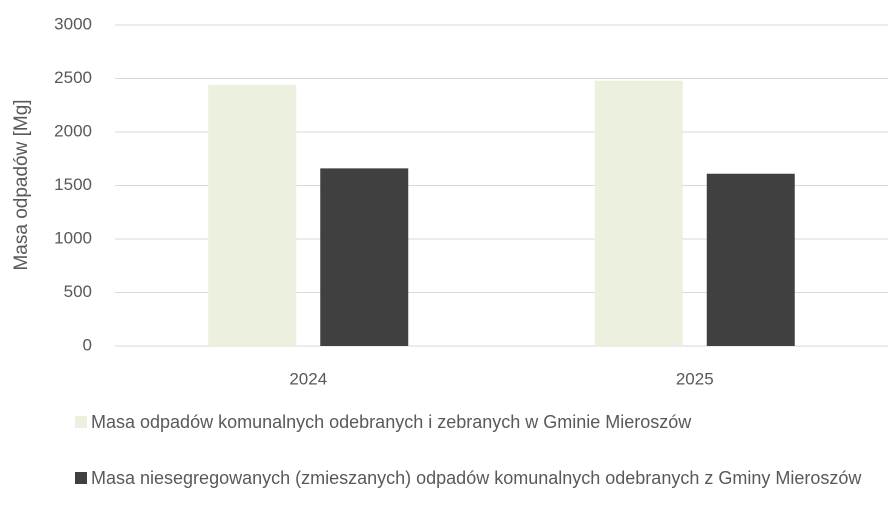 This screenshot has height=518, width=888. What do you see at coordinates (78, 291) in the screenshot?
I see `y-tick-label: 500` at bounding box center [78, 291].